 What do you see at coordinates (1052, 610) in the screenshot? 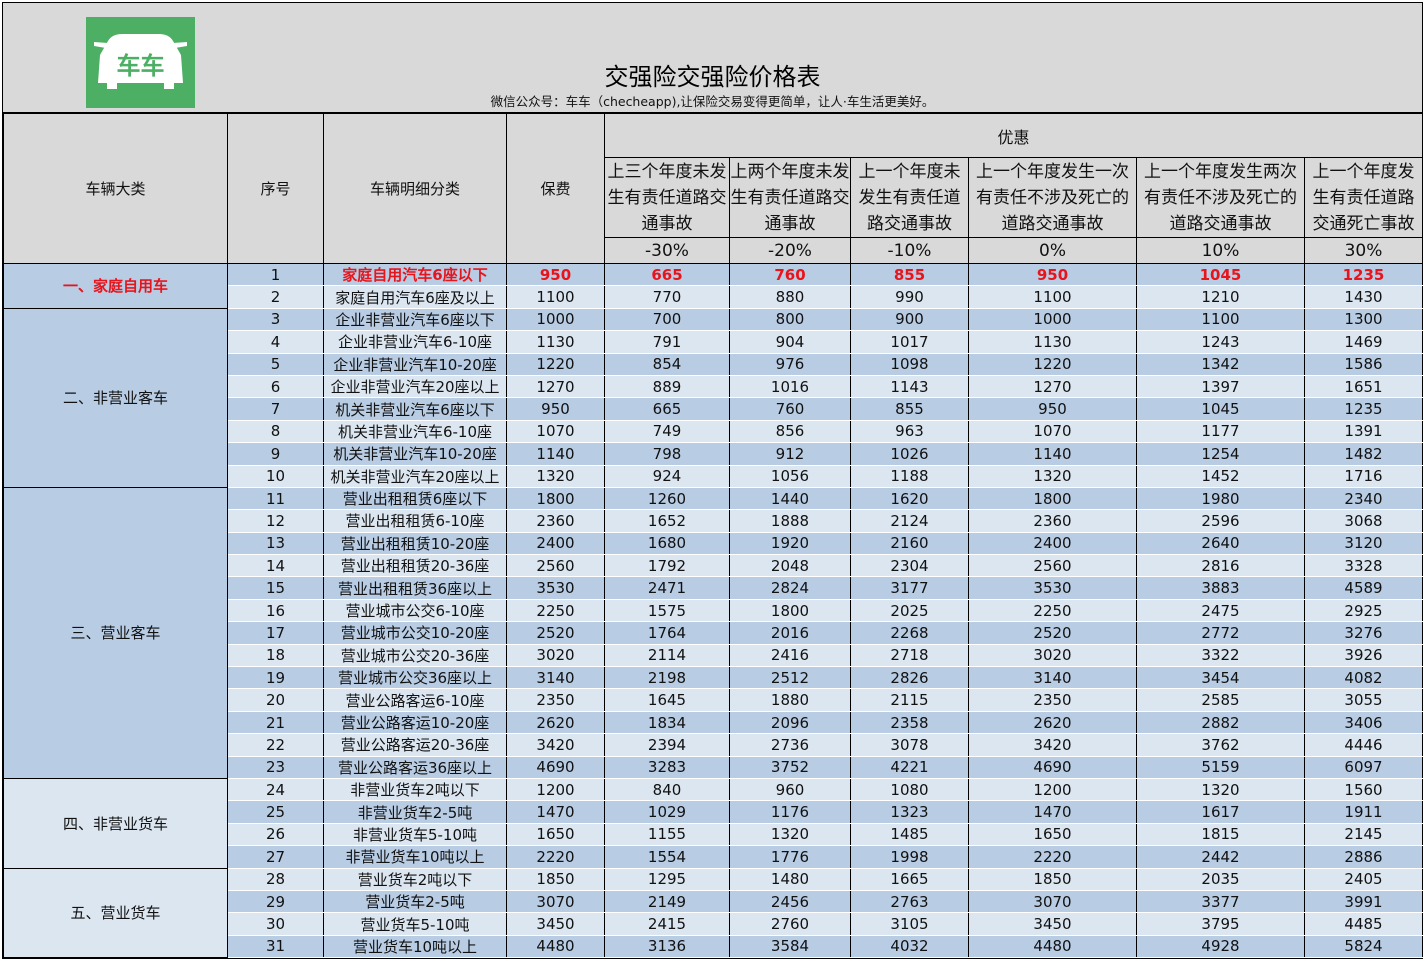
I see `price-0-cell: 2250` at bounding box center [1052, 610].